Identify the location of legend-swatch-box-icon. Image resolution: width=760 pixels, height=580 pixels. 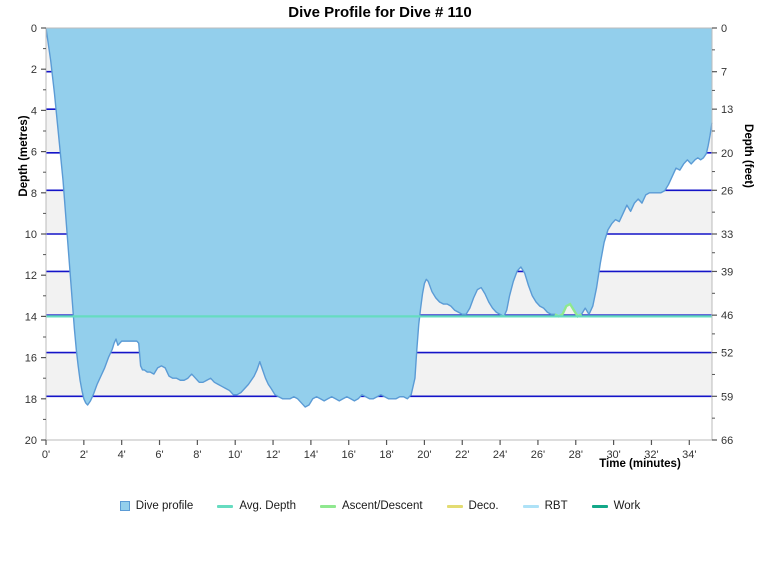
(124, 506).